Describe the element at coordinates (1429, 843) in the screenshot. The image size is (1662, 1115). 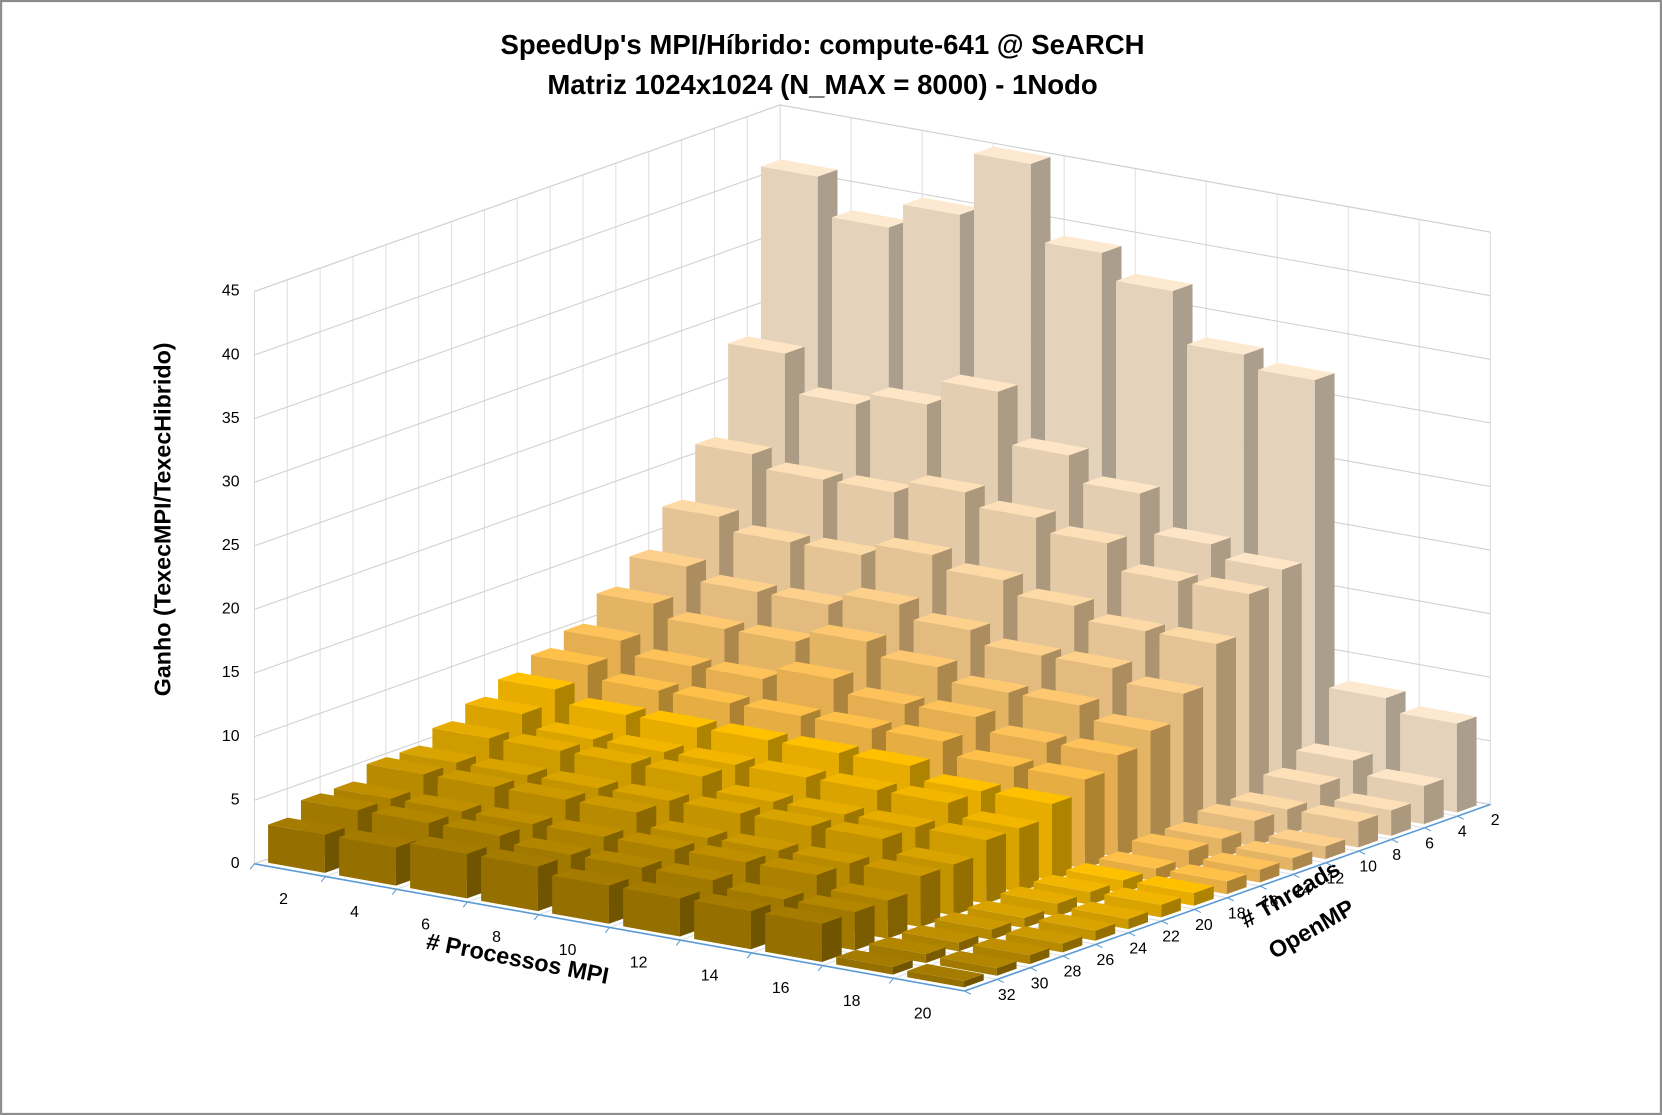
I see `depth-tick-label: 6` at that location.